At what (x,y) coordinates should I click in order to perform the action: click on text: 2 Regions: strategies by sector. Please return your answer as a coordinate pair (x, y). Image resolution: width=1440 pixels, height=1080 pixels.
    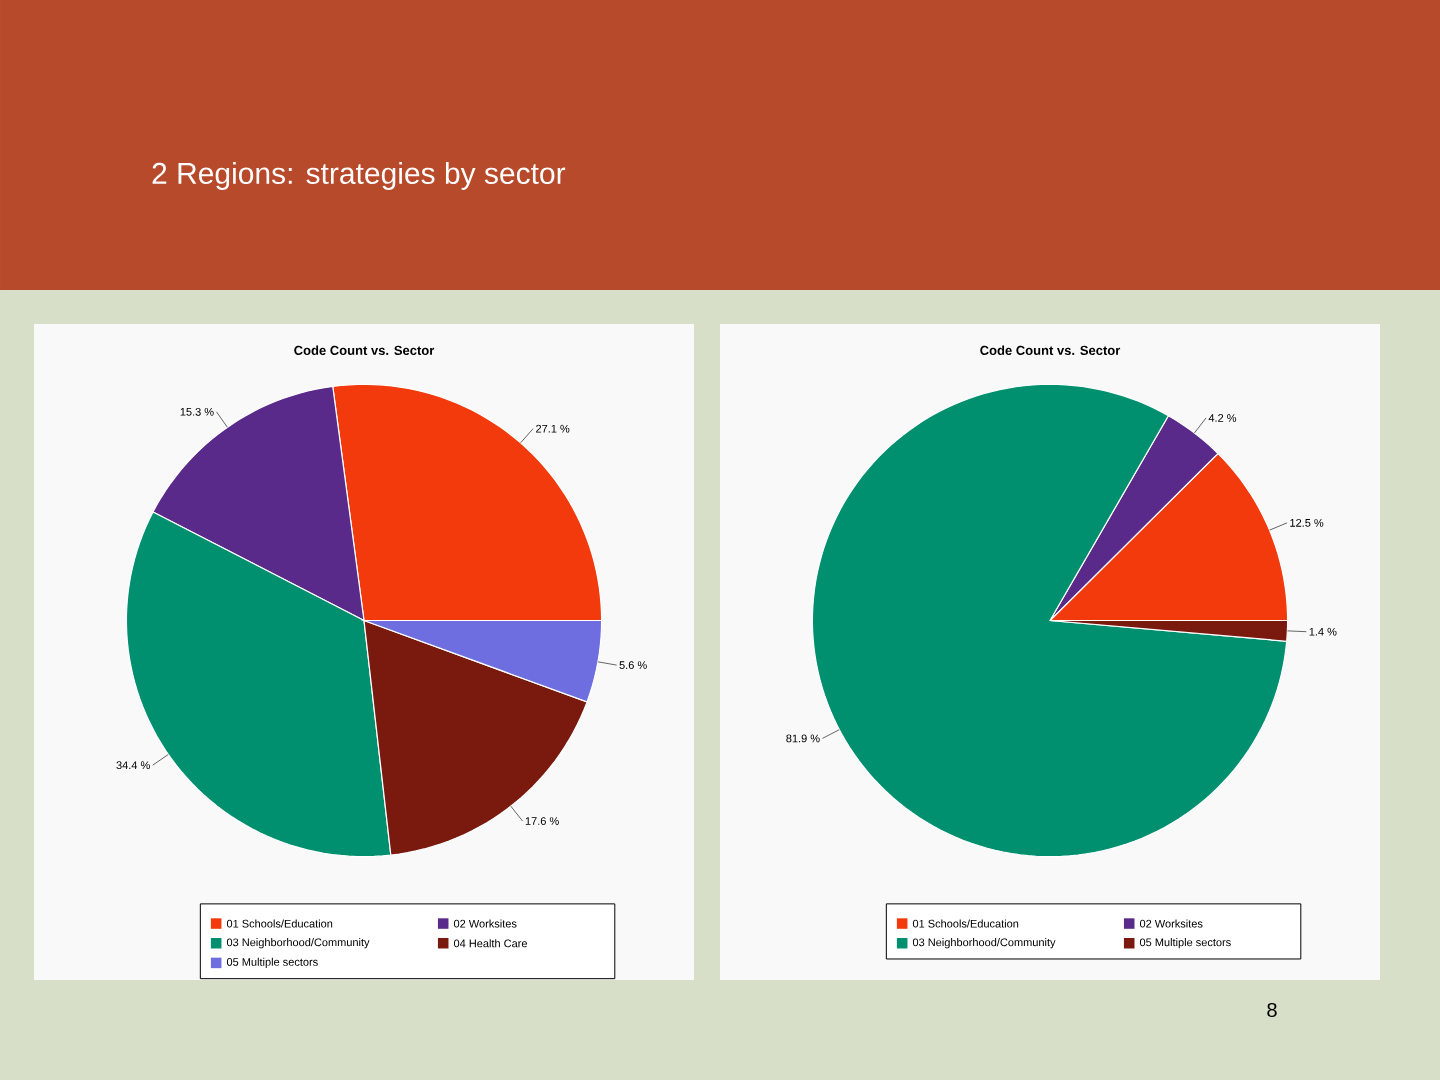
    Looking at the image, I should click on (359, 176).